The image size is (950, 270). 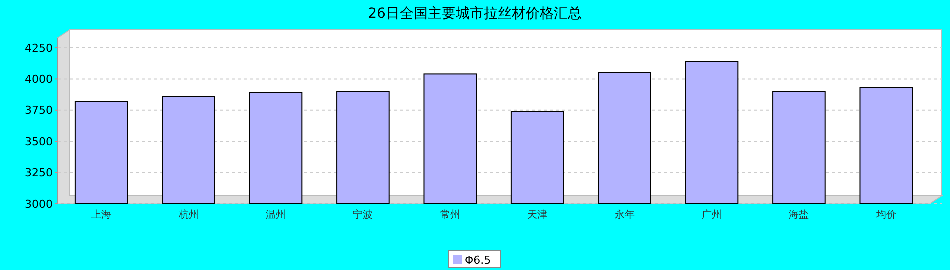 I want to click on x-tick-label: 温州, so click(x=276, y=215).